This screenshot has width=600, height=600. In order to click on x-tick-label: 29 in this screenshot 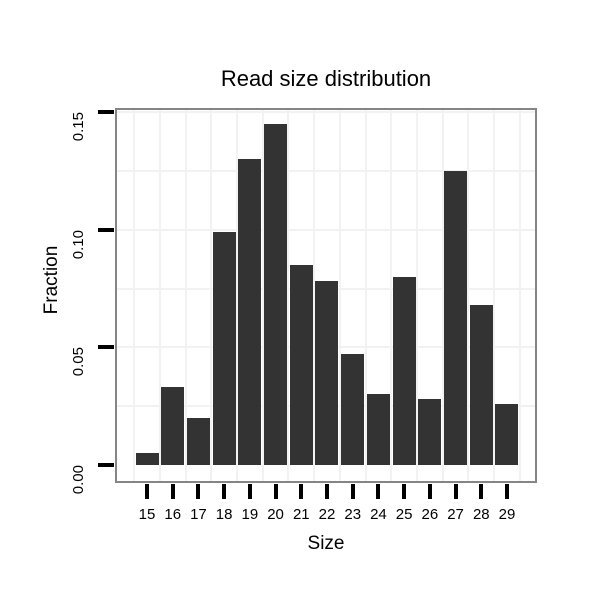, I will do `click(507, 514)`.